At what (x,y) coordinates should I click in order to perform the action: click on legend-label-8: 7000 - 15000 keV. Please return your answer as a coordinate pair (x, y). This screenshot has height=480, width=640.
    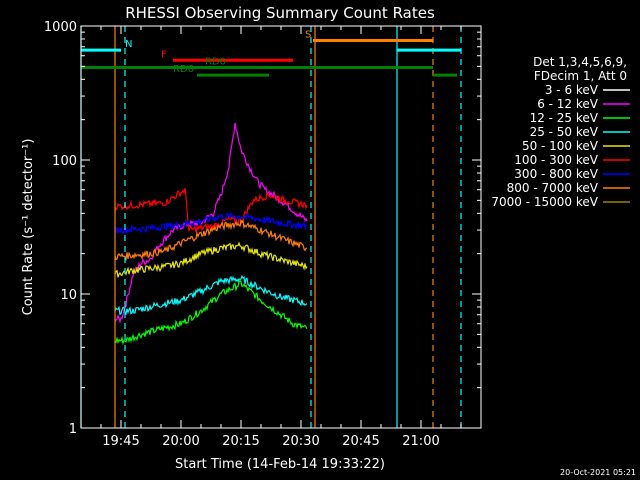
    Looking at the image, I should click on (544, 202).